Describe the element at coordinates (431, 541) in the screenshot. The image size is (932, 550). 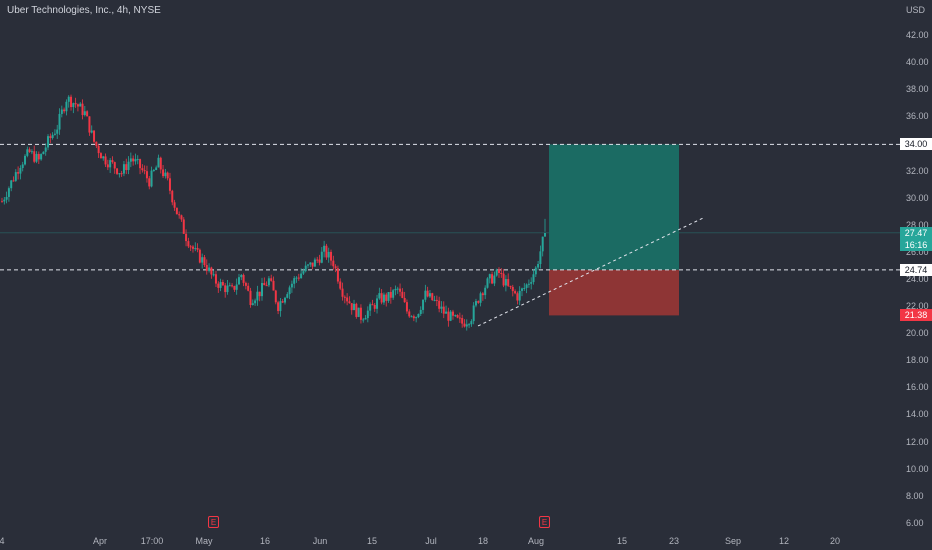
I see `x-tick-label: Jul` at that location.